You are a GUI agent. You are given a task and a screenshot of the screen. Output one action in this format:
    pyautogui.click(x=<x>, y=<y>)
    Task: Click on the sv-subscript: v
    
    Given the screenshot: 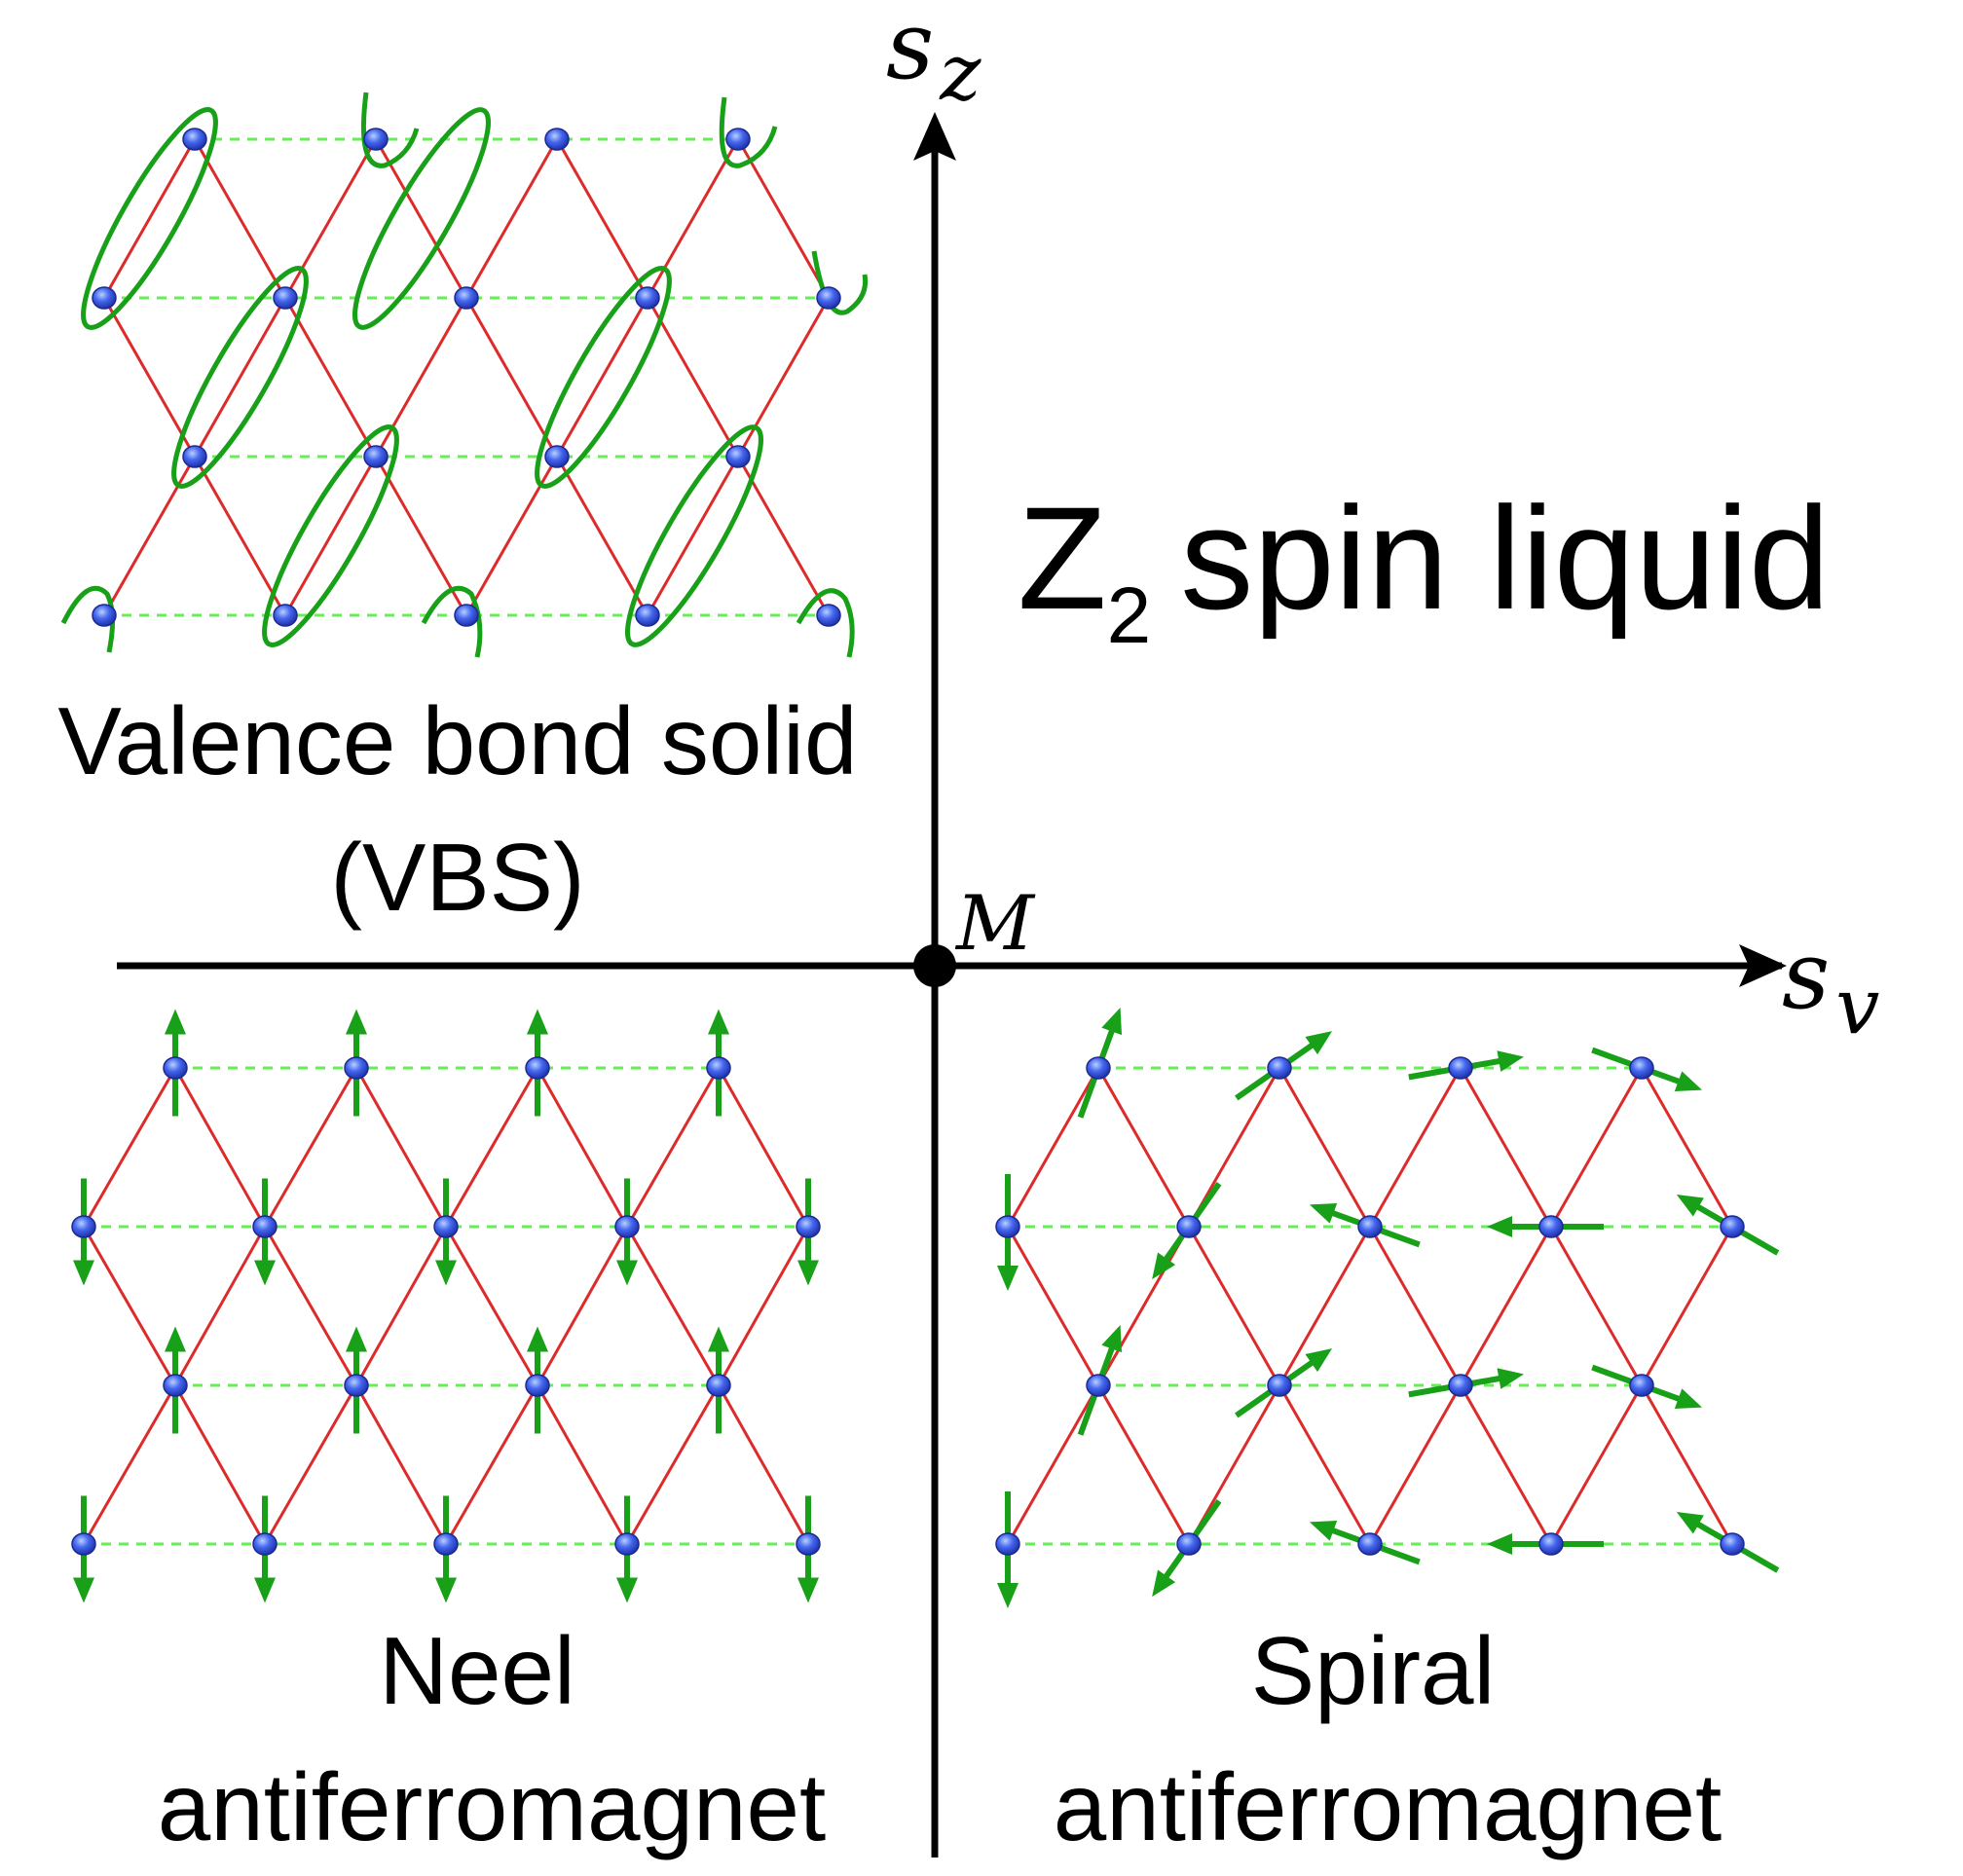 What is the action you would take?
    pyautogui.click(x=1857, y=1006)
    